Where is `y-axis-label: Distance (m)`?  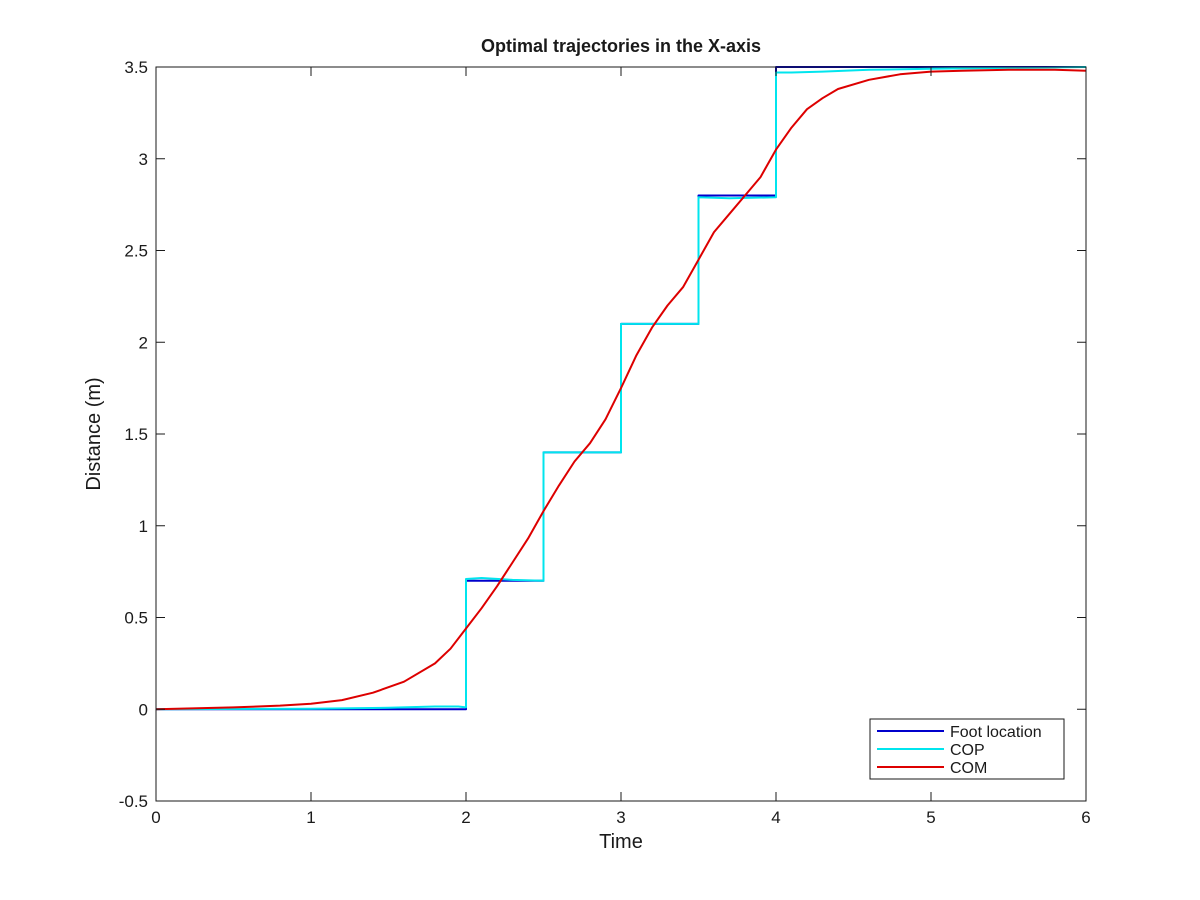
y-axis-label: Distance (m) is located at coordinates (94, 433).